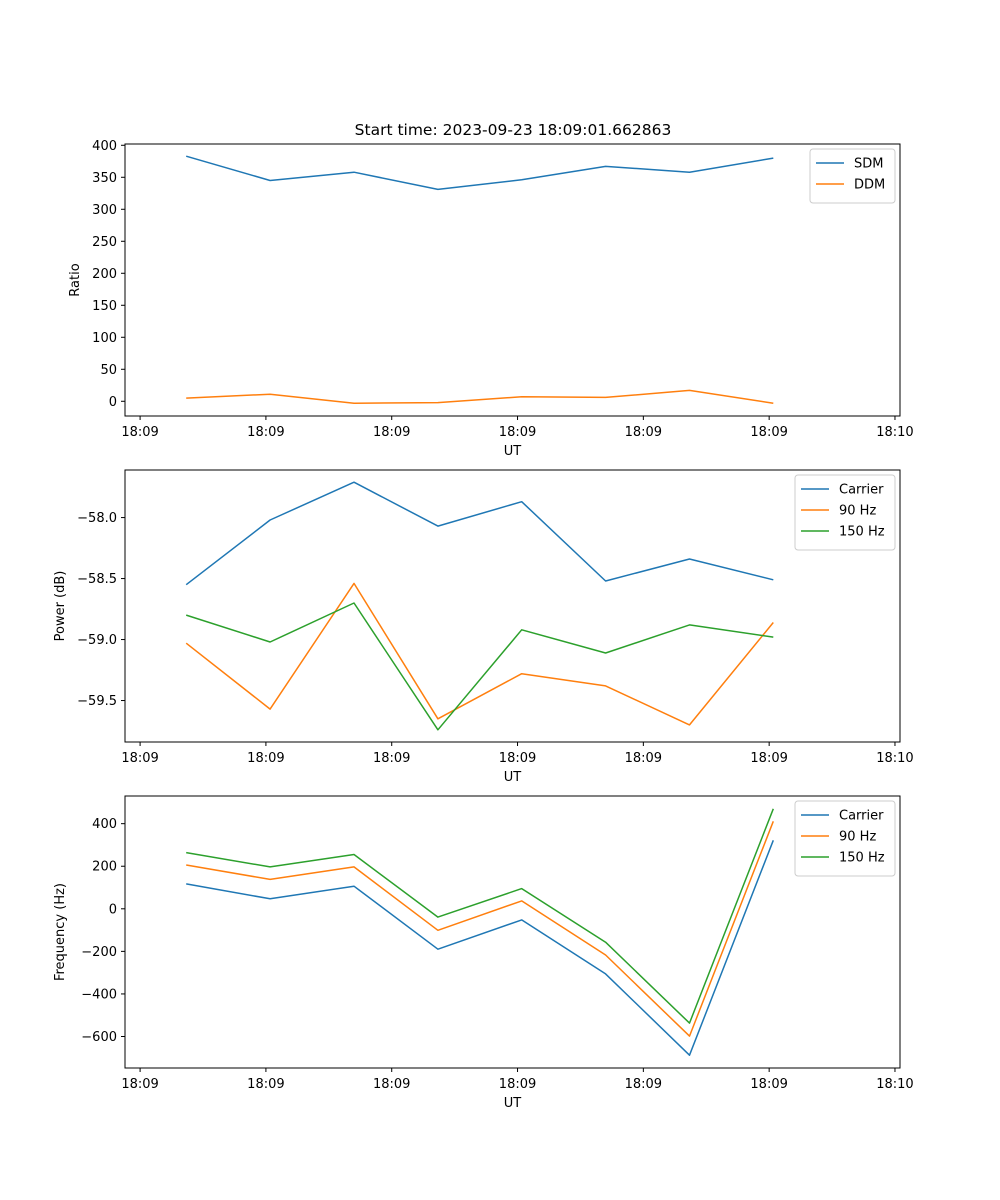  I want to click on y-tick-label: 350, so click(104, 178).